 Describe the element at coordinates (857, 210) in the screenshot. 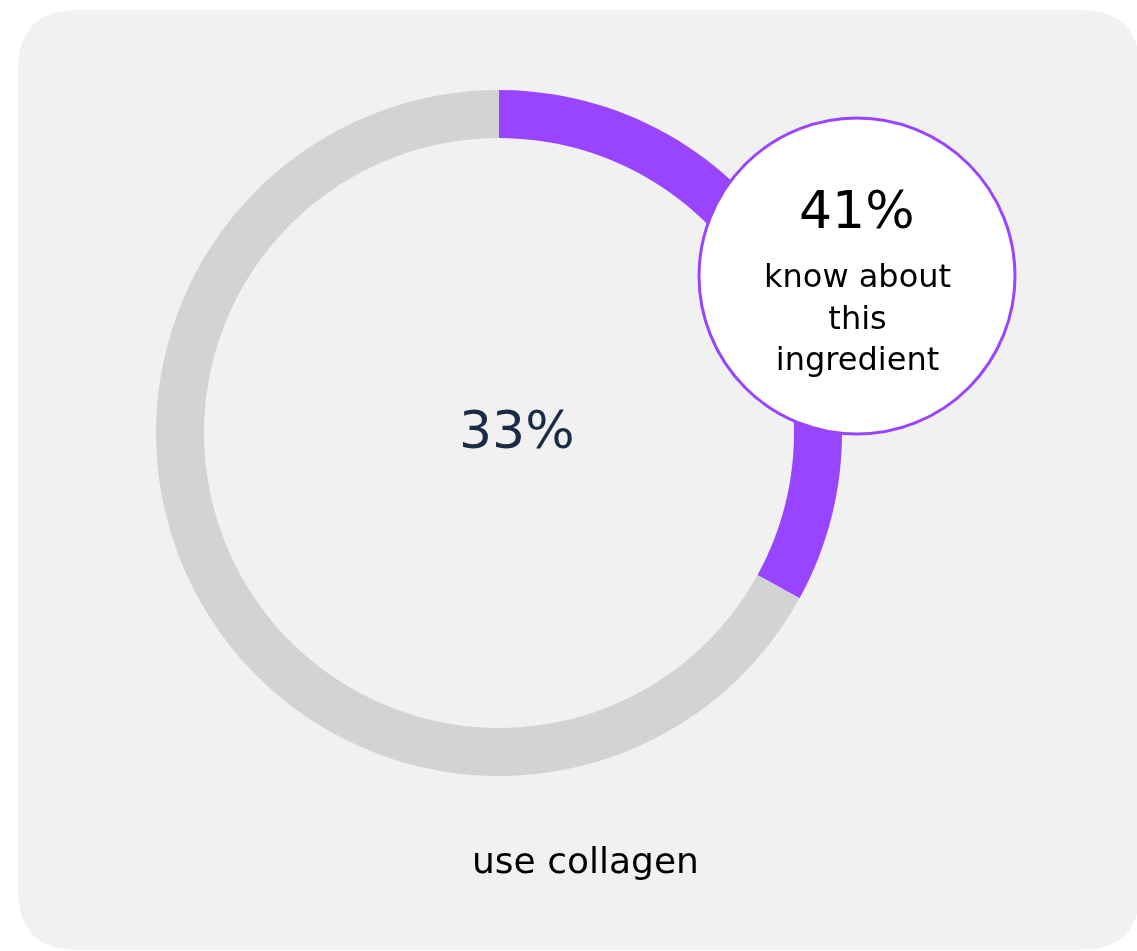

I see `text: 41%` at that location.